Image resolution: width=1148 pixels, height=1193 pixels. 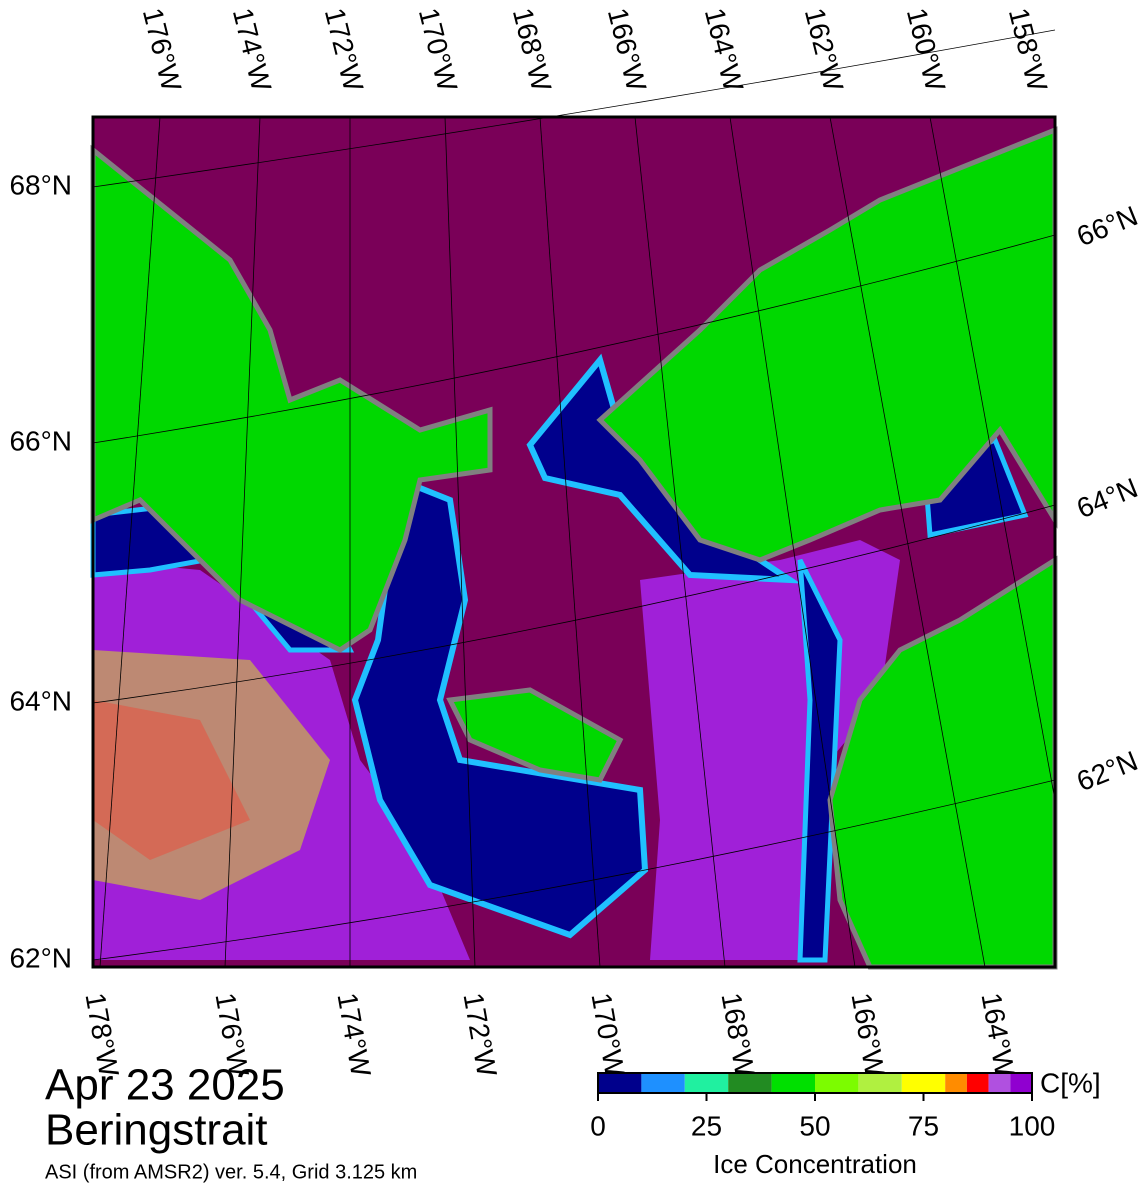 I want to click on open-water, so click(x=663, y=468).